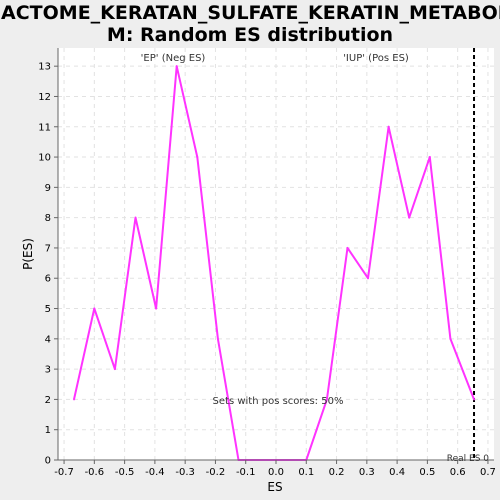  I want to click on x-tick-label: 0.5, so click(427, 472).